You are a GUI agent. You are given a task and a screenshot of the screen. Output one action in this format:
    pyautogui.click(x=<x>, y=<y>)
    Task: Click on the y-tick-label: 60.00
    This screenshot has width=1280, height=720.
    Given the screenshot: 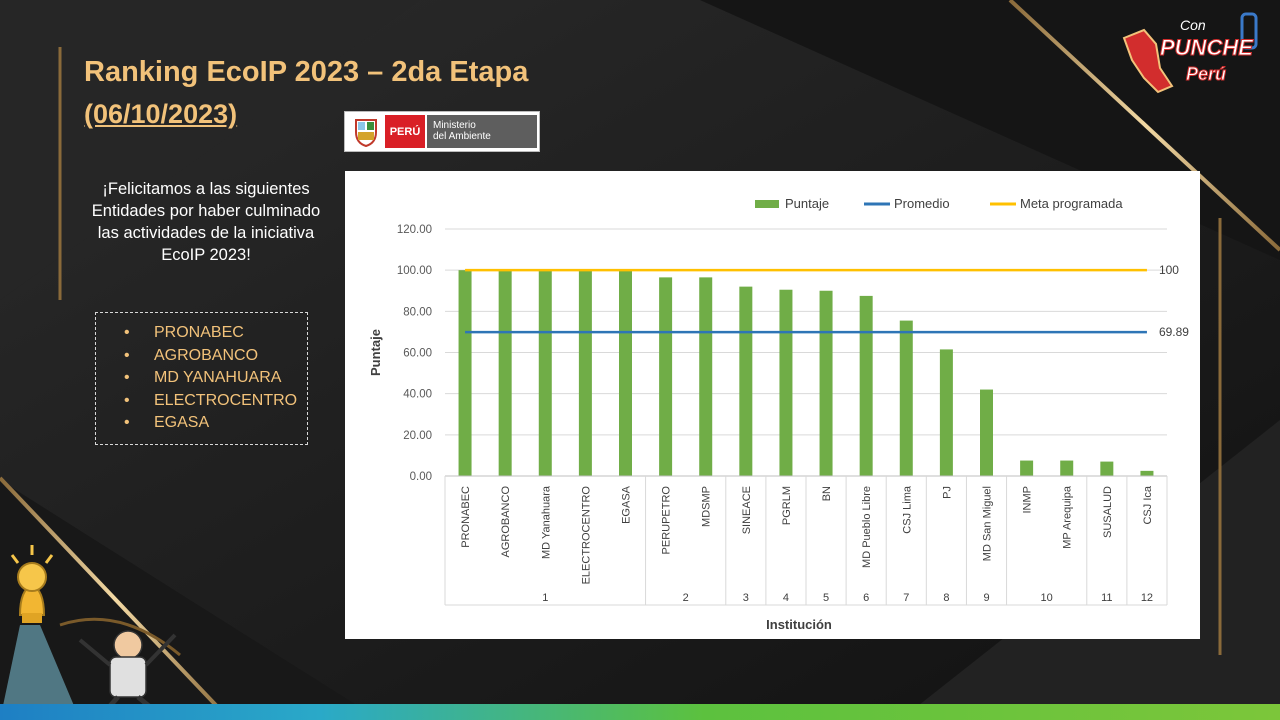 What is the action you would take?
    pyautogui.click(x=417, y=354)
    